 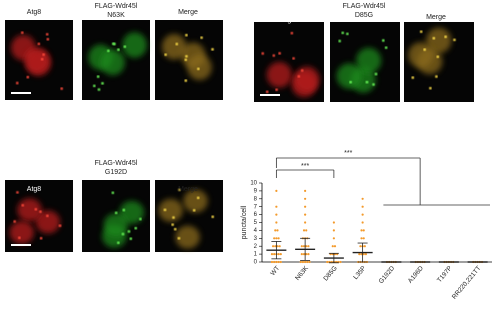 I want to click on y-tick-label: 0, so click(x=256, y=263).